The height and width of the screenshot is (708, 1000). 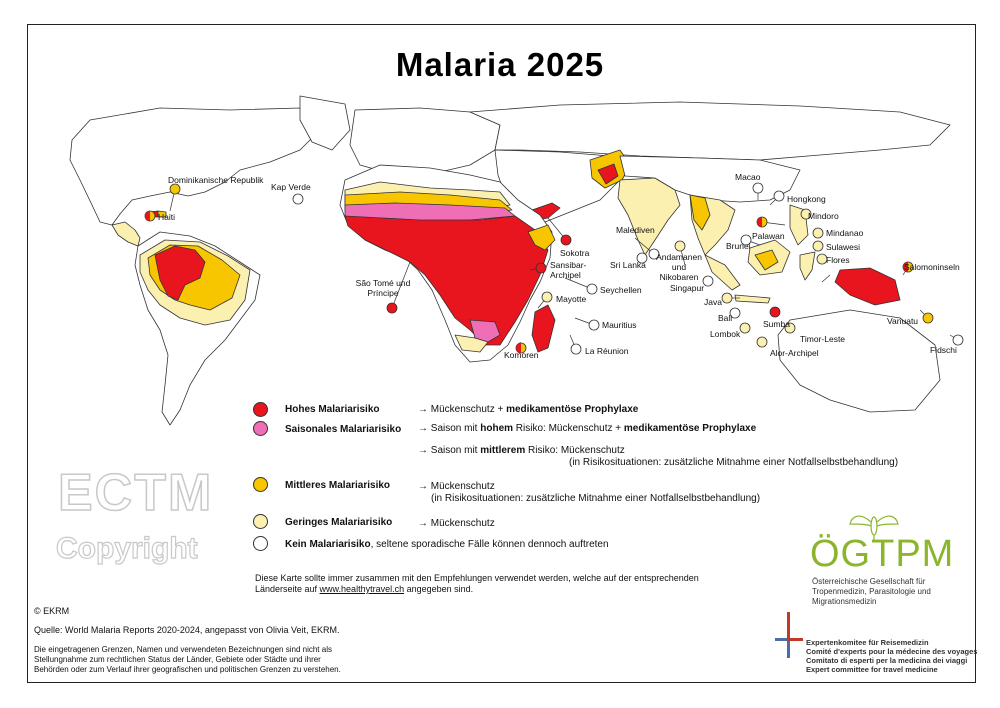 I want to click on marker-dominikanische-republik, so click(x=175, y=189).